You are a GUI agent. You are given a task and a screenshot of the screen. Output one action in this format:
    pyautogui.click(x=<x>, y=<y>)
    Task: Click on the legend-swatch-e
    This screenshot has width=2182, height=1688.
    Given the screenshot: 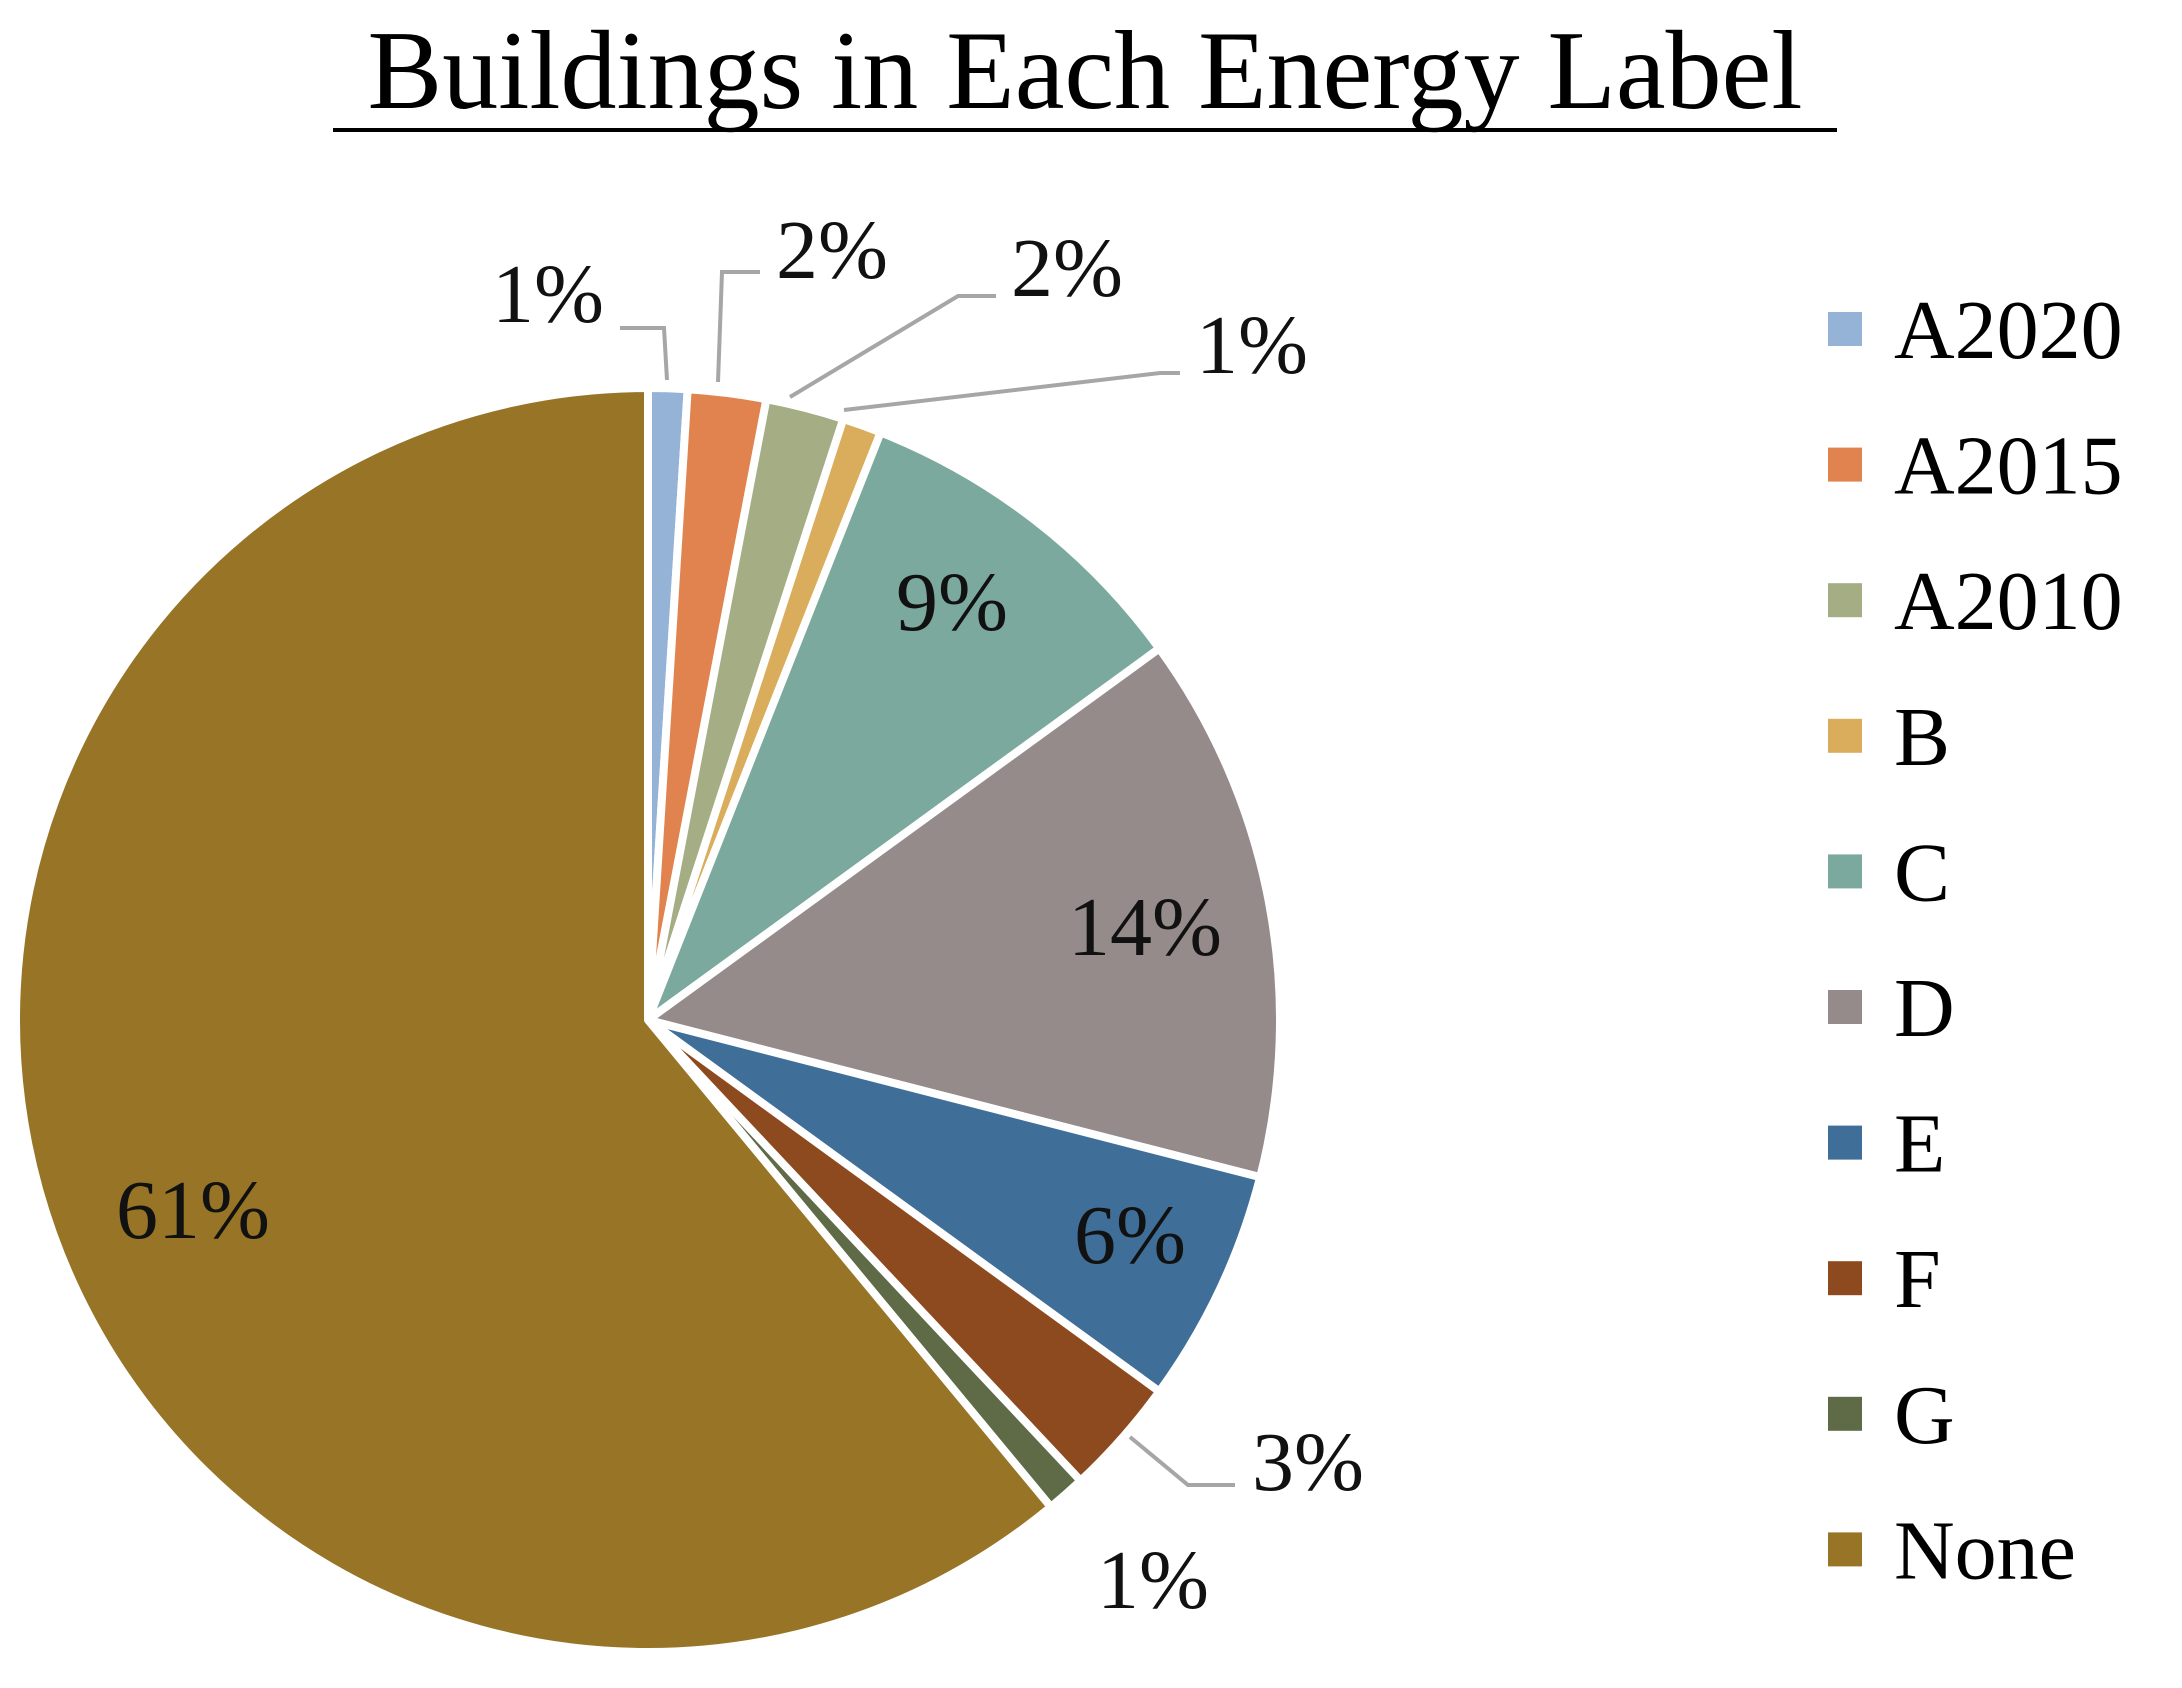 What is the action you would take?
    pyautogui.click(x=1845, y=1142)
    